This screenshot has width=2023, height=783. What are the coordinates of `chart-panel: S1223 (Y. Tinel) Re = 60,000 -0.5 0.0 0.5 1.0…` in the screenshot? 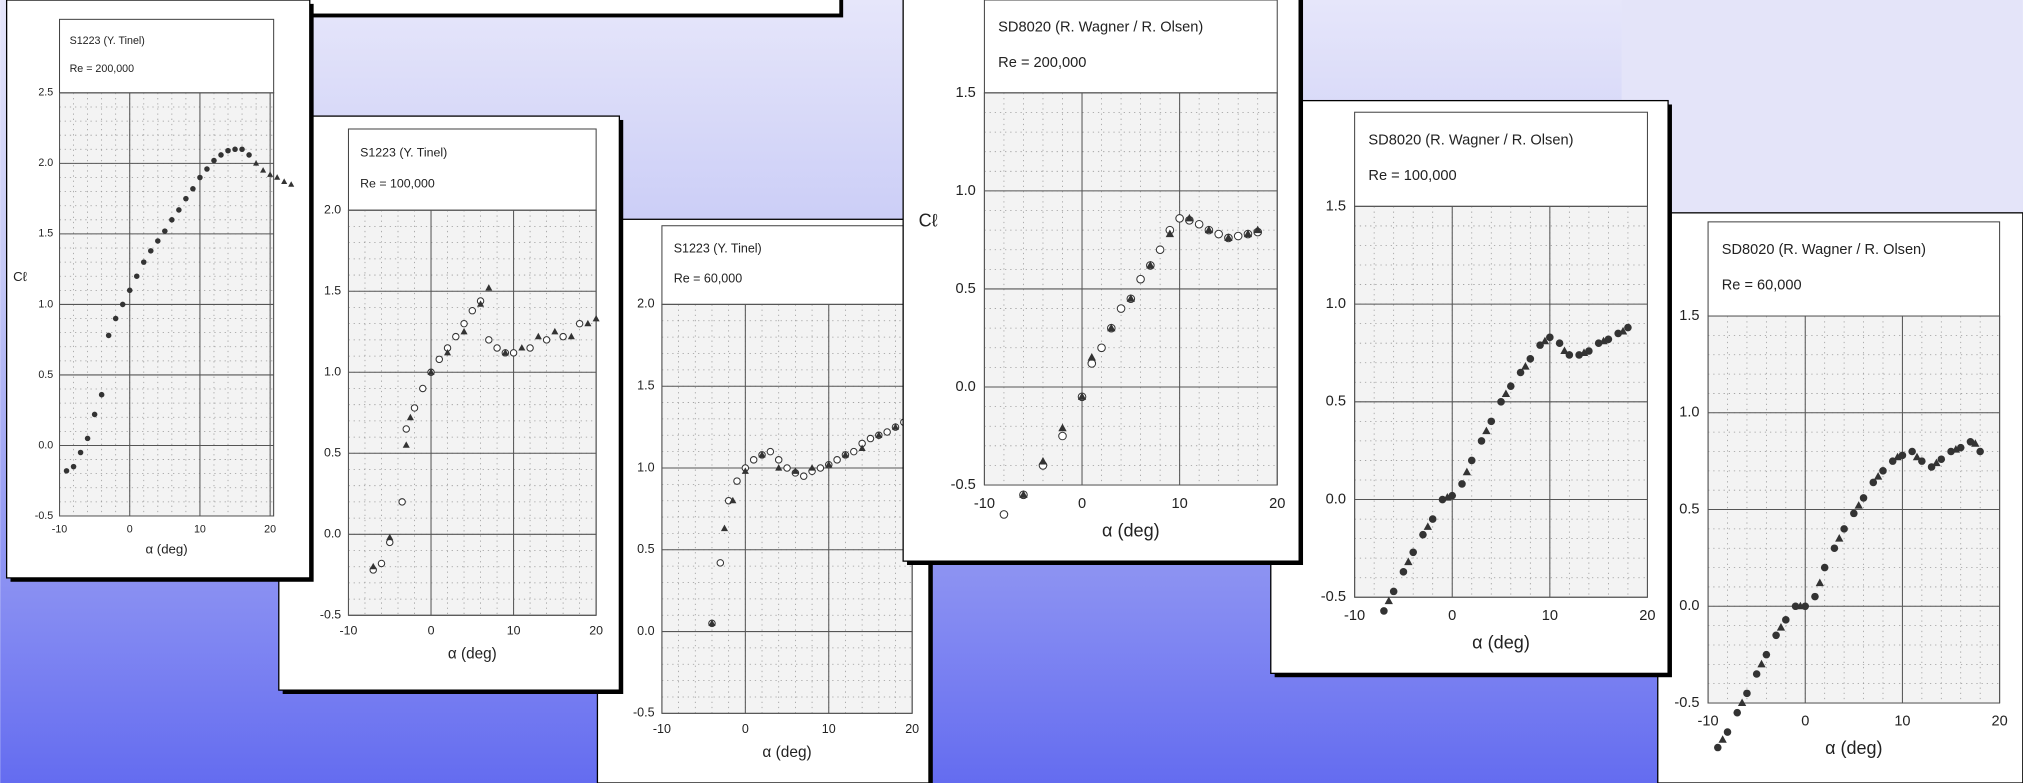 It's located at (764, 500).